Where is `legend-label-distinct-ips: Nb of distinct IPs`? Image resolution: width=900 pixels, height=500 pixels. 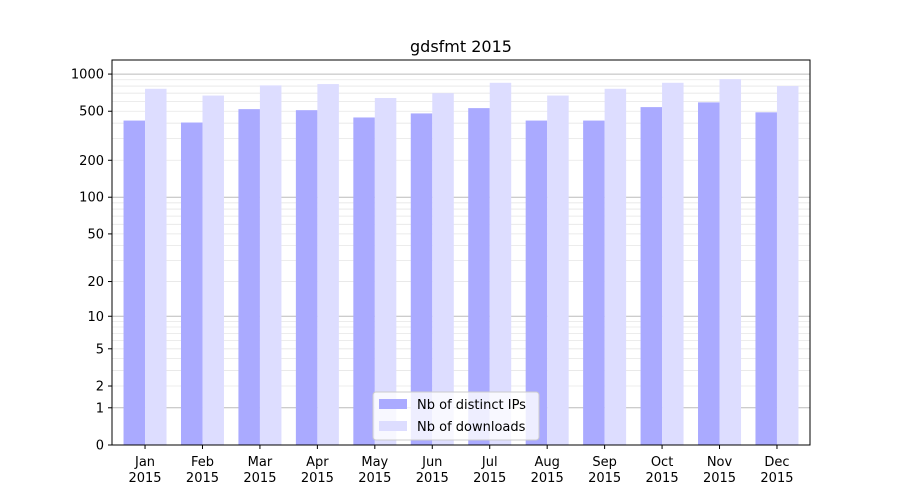 legend-label-distinct-ips: Nb of distinct IPs is located at coordinates (471, 405).